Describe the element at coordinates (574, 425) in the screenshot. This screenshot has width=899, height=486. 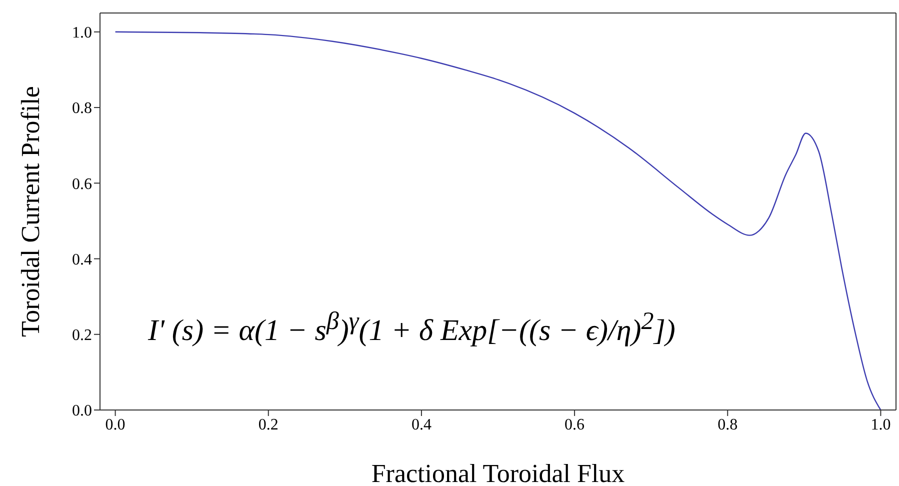
I see `x-tick-label: 0.6` at that location.